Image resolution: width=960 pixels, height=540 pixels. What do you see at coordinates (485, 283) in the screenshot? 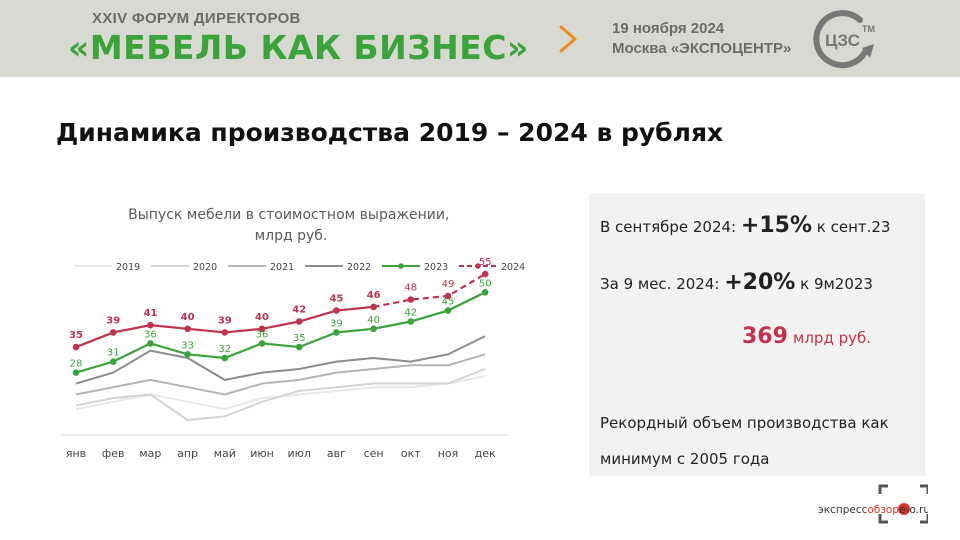
I see `data-label-2023: 50` at bounding box center [485, 283].